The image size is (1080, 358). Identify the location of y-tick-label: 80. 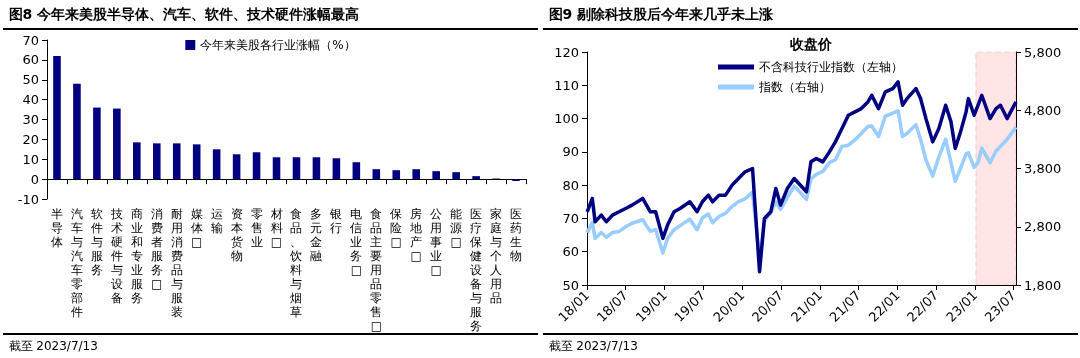
(570, 185).